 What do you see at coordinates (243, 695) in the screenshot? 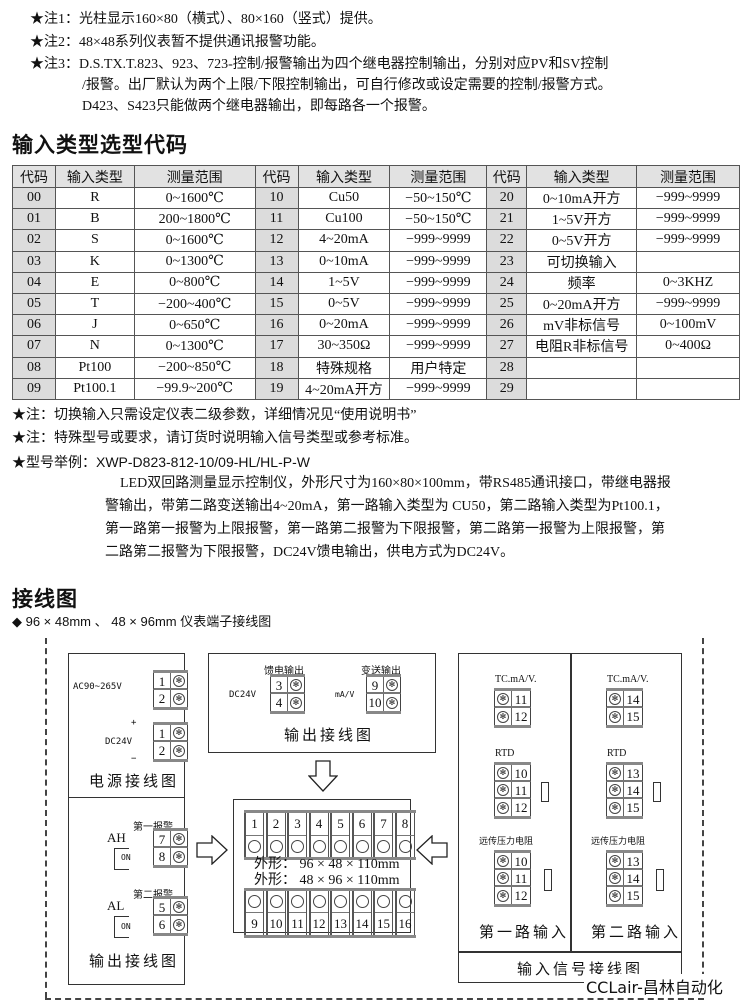
I see `feed-voltage-label: DC24V` at bounding box center [243, 695].